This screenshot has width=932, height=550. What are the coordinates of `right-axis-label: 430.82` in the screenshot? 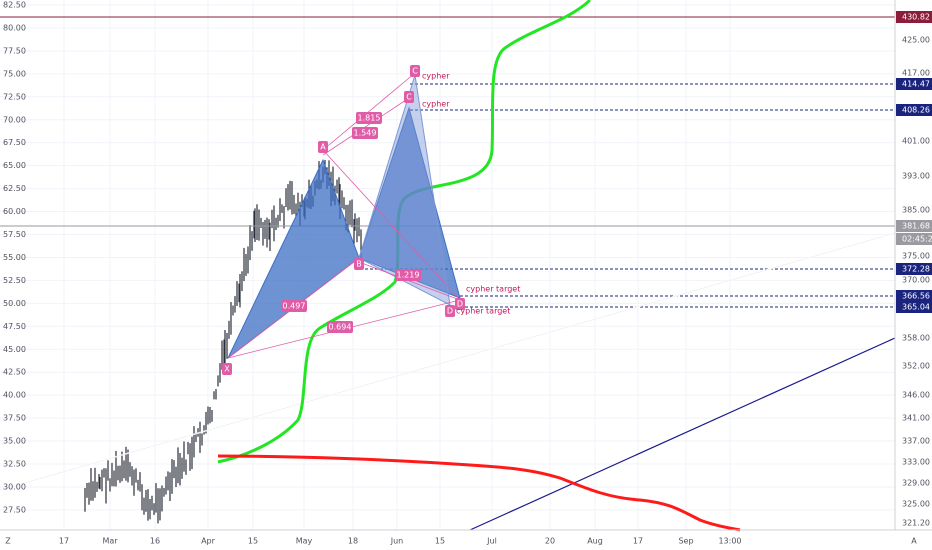 It's located at (916, 17).